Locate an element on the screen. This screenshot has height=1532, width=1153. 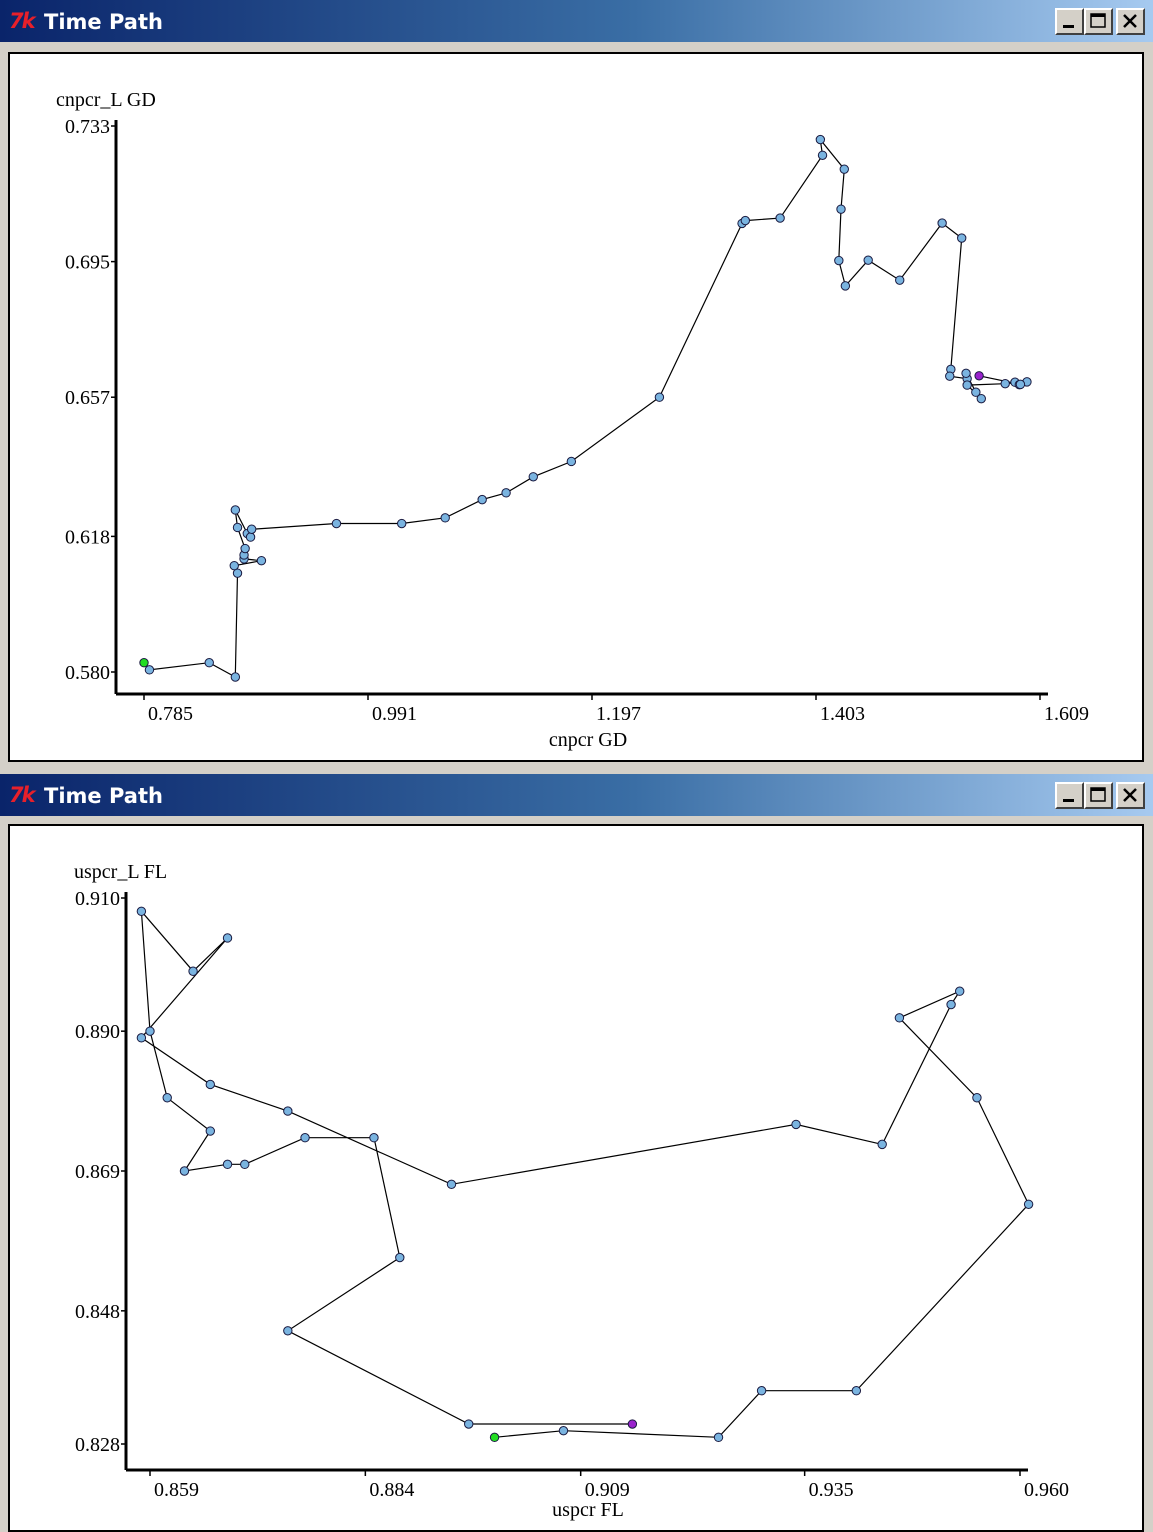
x-tick-label: 0.859 is located at coordinates (176, 1490).